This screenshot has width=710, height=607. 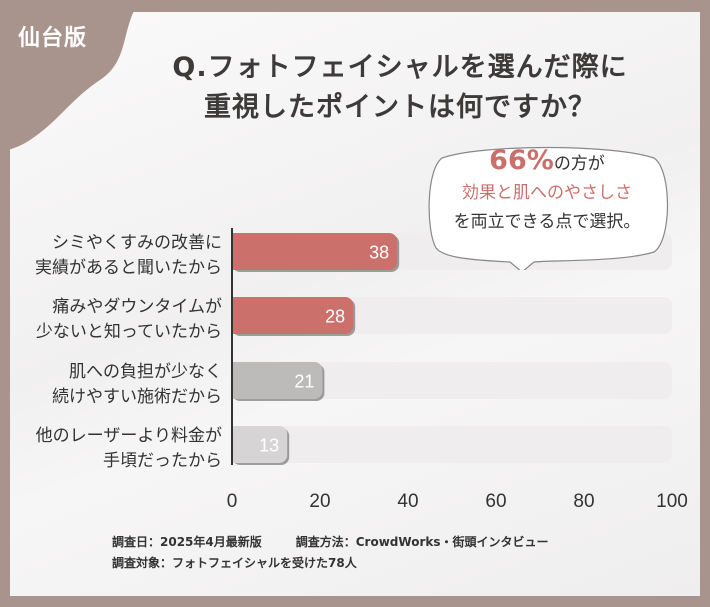 What do you see at coordinates (232, 501) in the screenshot?
I see `x-tick-label: 0` at bounding box center [232, 501].